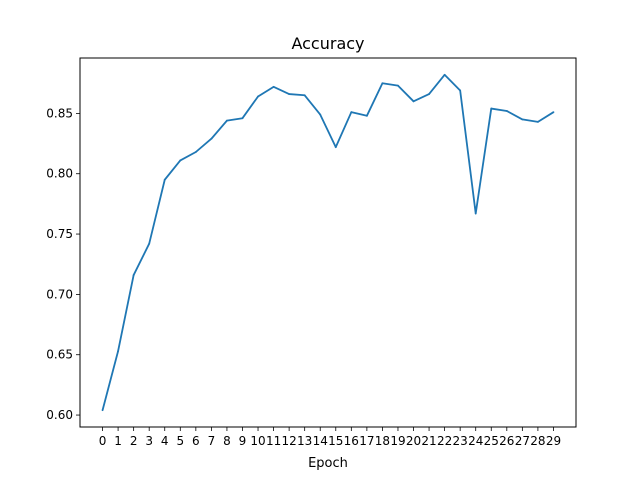 The image size is (640, 480). What do you see at coordinates (397, 441) in the screenshot?
I see `x-tick-label: 19` at bounding box center [397, 441].